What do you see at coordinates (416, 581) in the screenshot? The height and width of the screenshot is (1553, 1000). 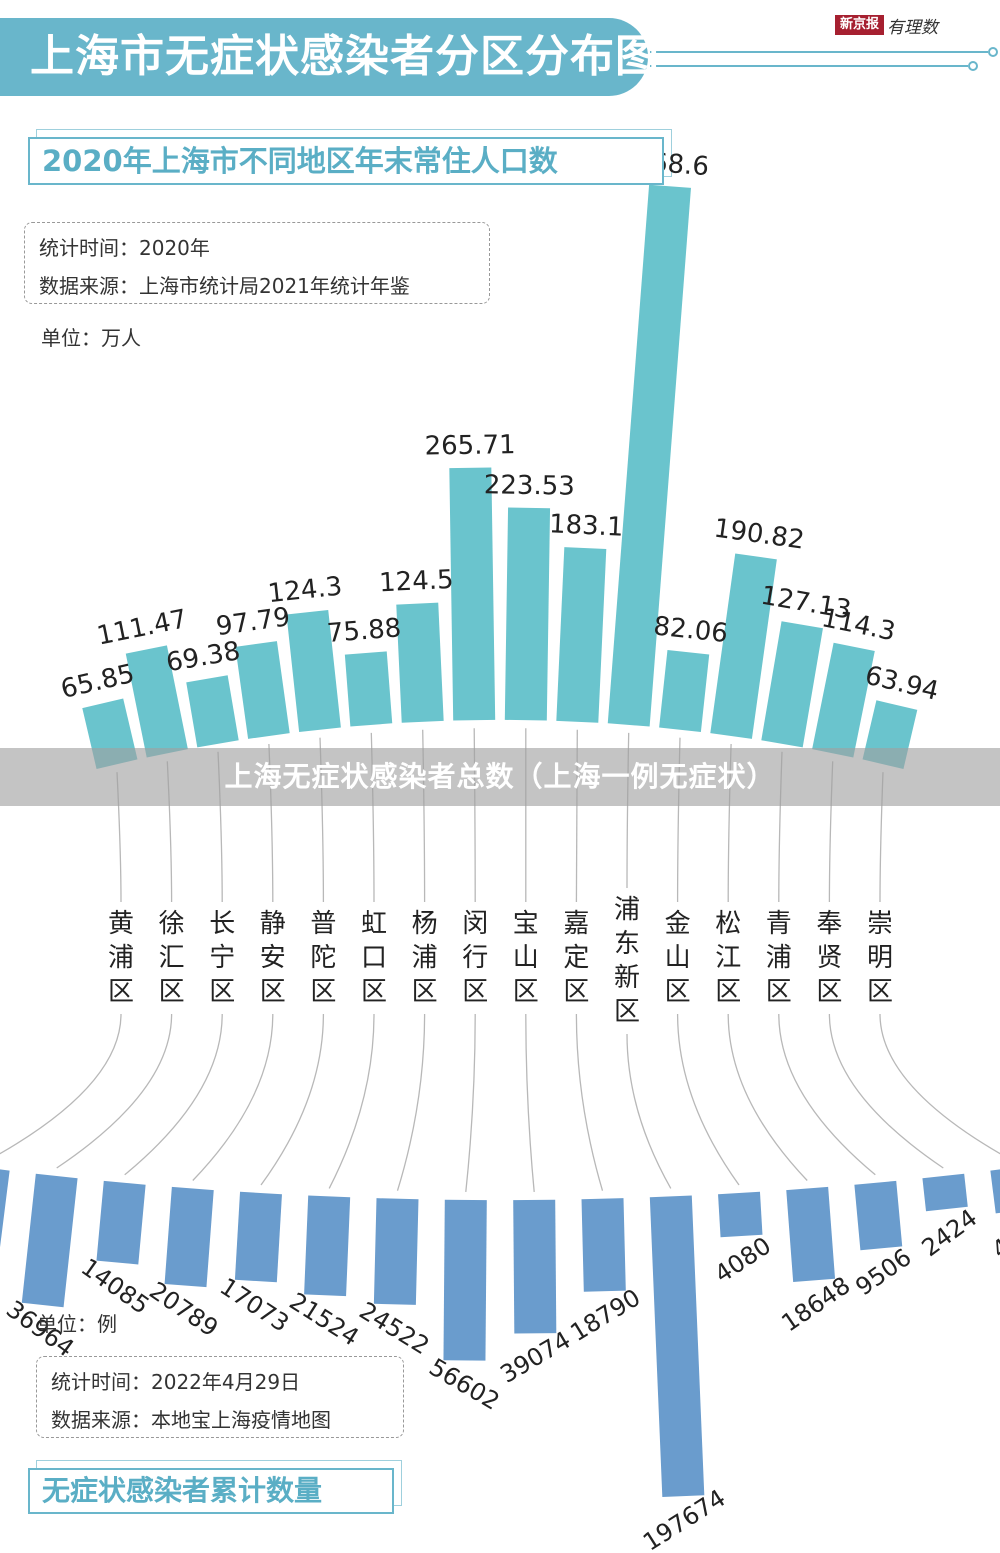 I see `population-value-label: 124.5` at bounding box center [416, 581].